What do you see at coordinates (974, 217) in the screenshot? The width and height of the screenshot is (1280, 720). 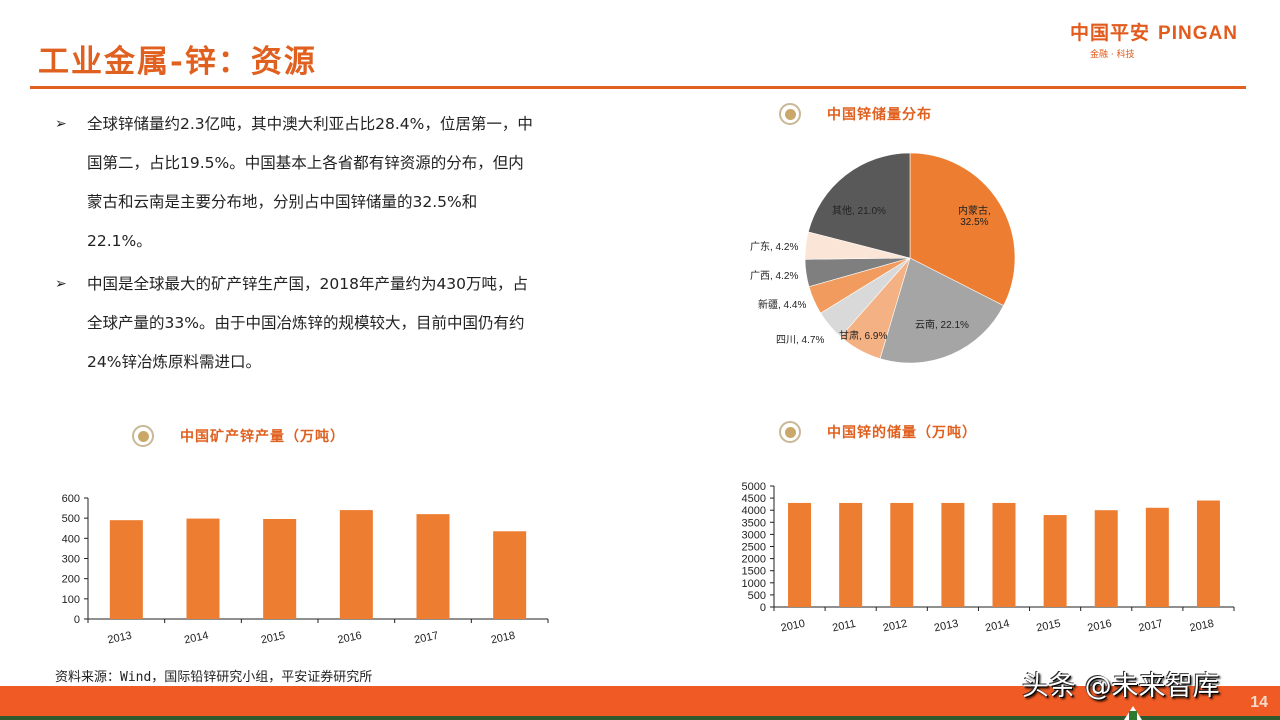 I see `pie-slice-label: 内蒙古, 32.5%` at bounding box center [974, 217].